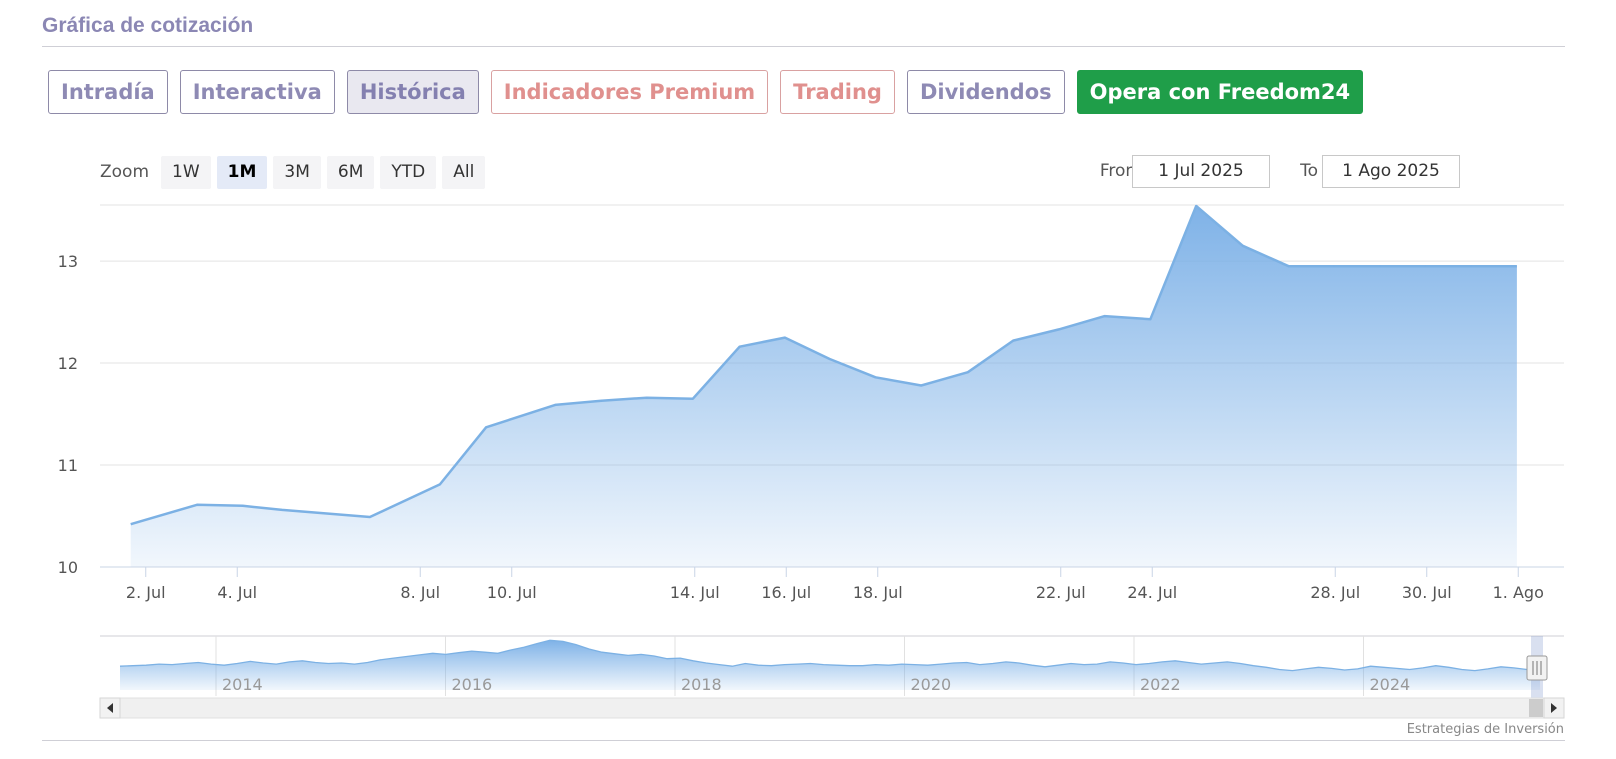 Image resolution: width=1616 pixels, height=759 pixels. Describe the element at coordinates (878, 592) in the screenshot. I see `x-tick-label-6: 18. Jul` at that location.